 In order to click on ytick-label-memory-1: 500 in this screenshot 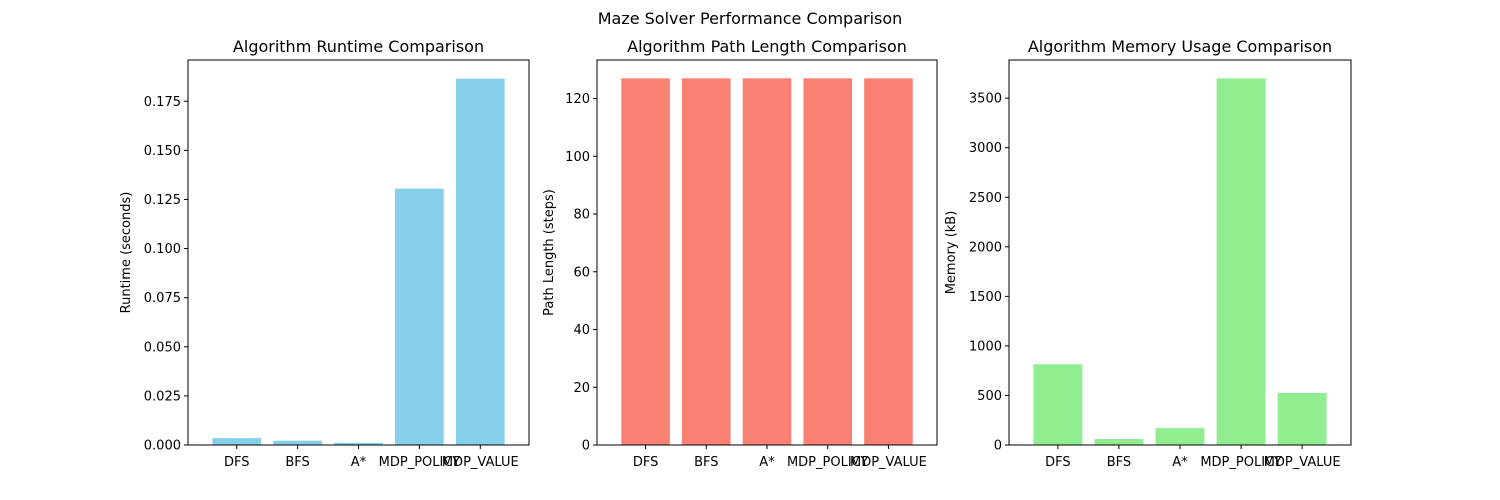, I will do `click(989, 396)`.